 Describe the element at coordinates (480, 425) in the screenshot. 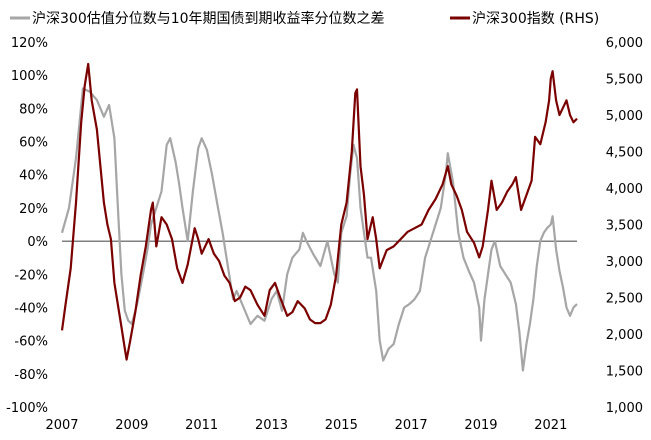

I see `x-tick-label: 2019` at that location.